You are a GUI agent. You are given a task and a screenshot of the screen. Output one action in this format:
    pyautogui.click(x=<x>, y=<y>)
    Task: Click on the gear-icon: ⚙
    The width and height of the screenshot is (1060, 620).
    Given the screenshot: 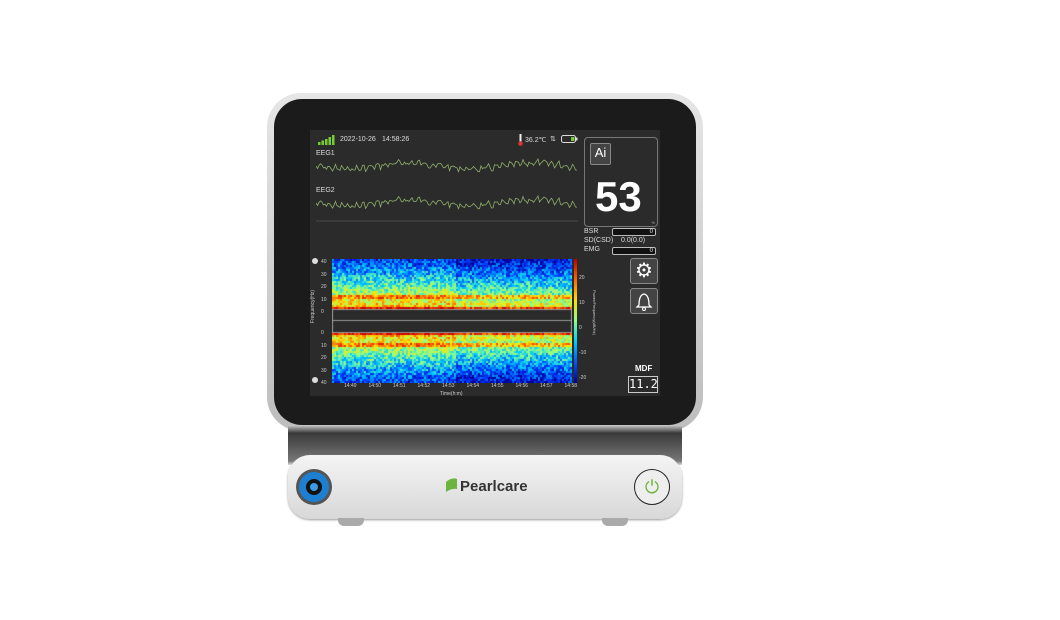 What is the action you would take?
    pyautogui.click(x=644, y=271)
    